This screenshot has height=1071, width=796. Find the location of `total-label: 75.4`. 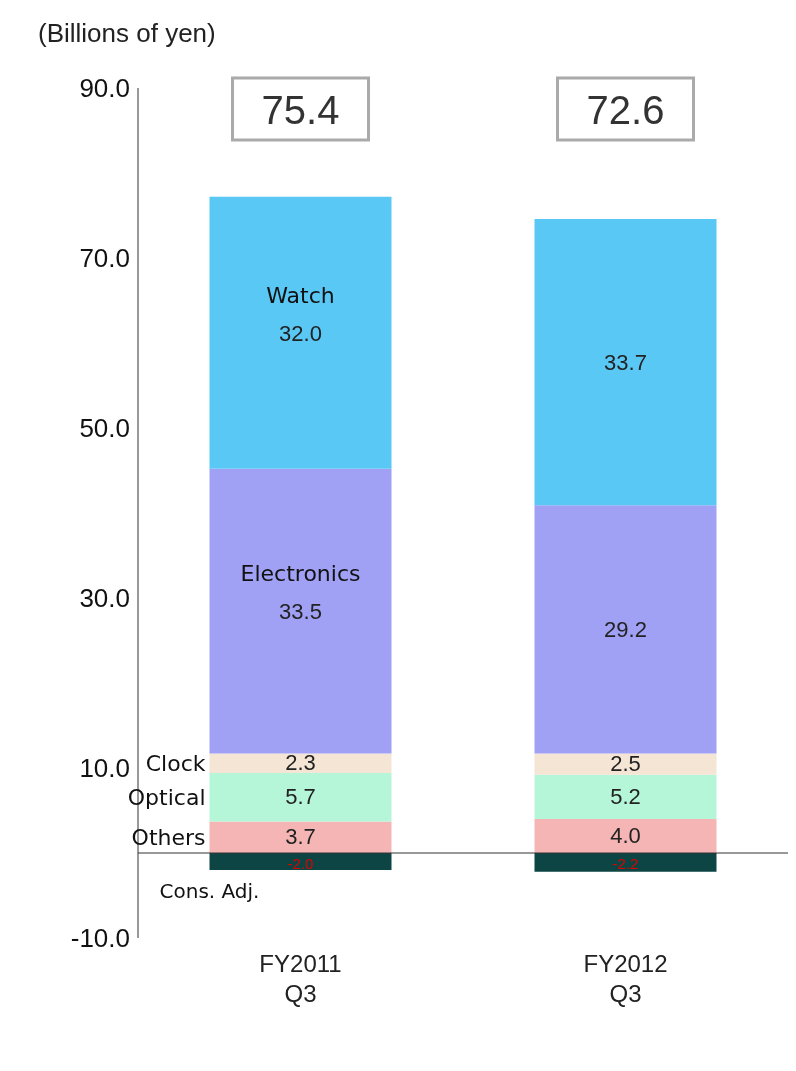

total-label: 75.4 is located at coordinates (300, 110).